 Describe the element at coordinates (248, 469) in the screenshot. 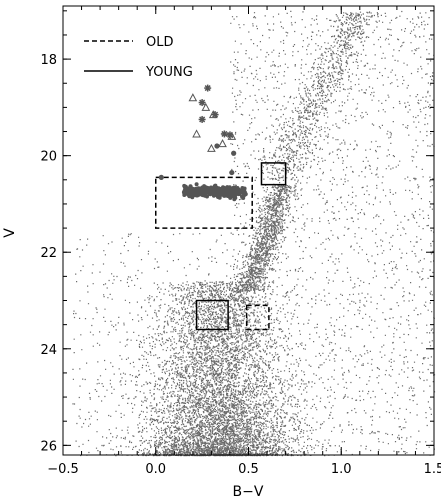

I see `x-tick-label-2: 0.5` at that location.